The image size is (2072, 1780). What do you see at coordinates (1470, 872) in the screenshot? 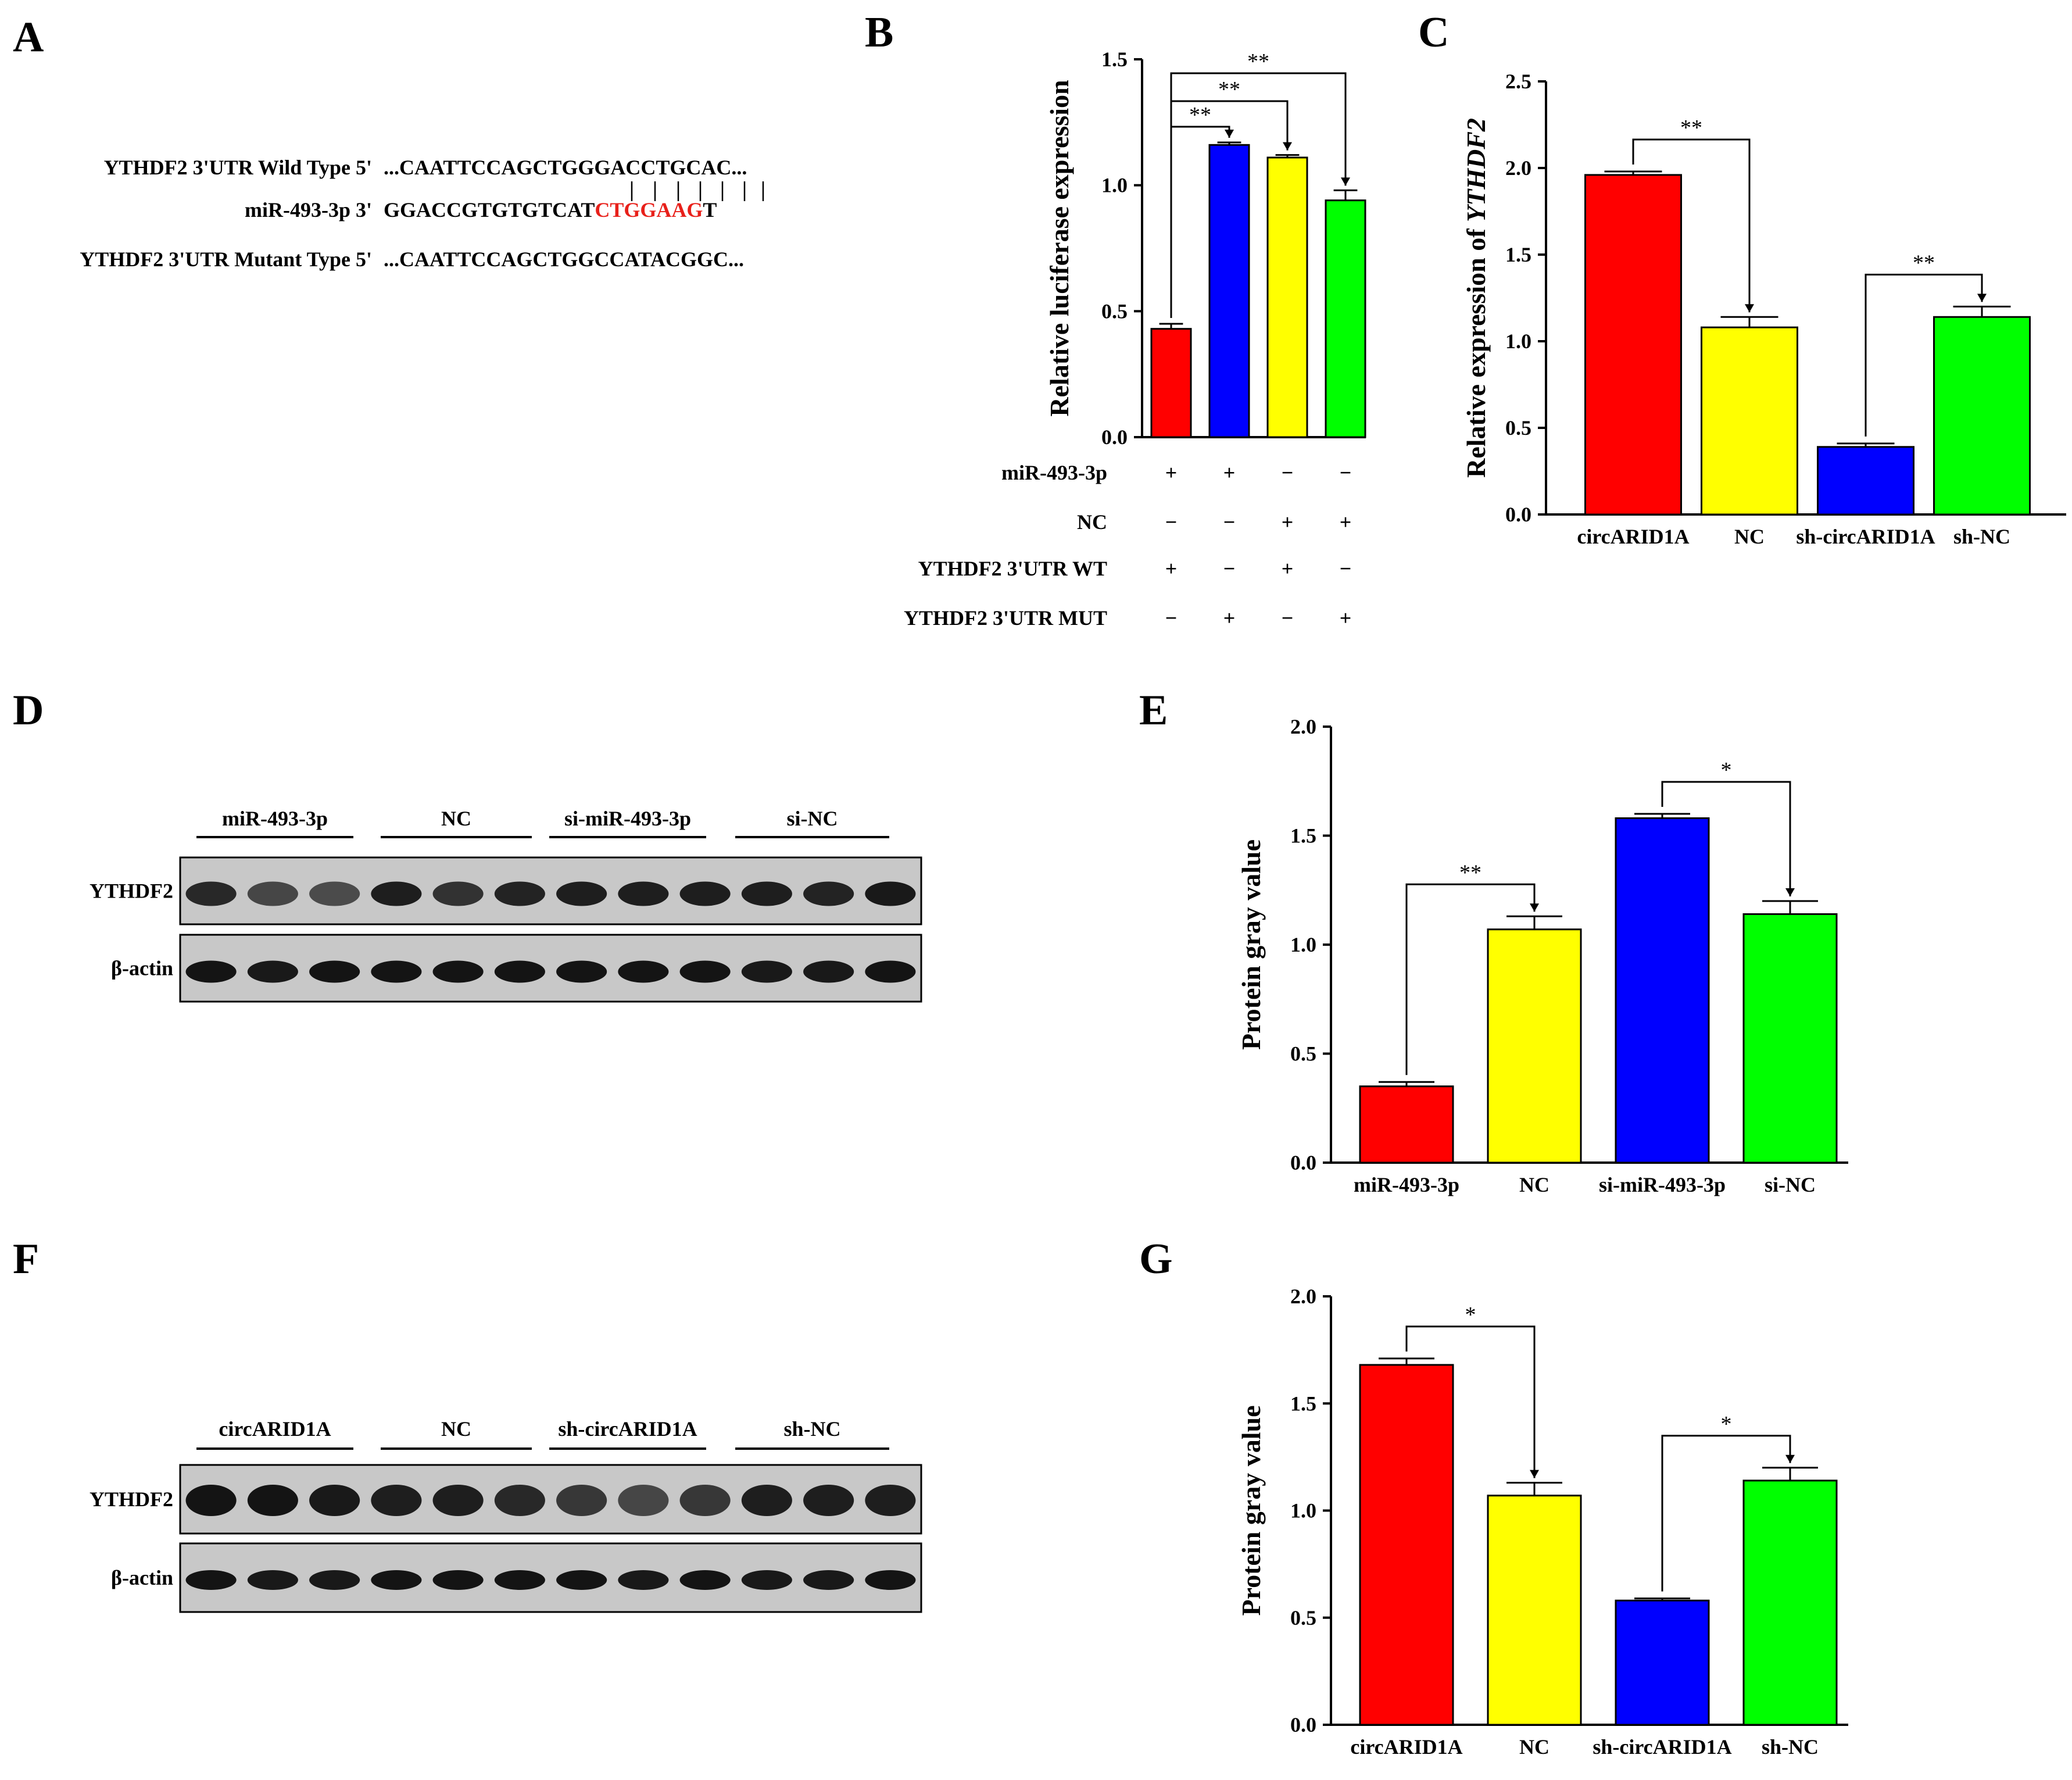
I see `chart-e-significance-label: **` at bounding box center [1470, 872].